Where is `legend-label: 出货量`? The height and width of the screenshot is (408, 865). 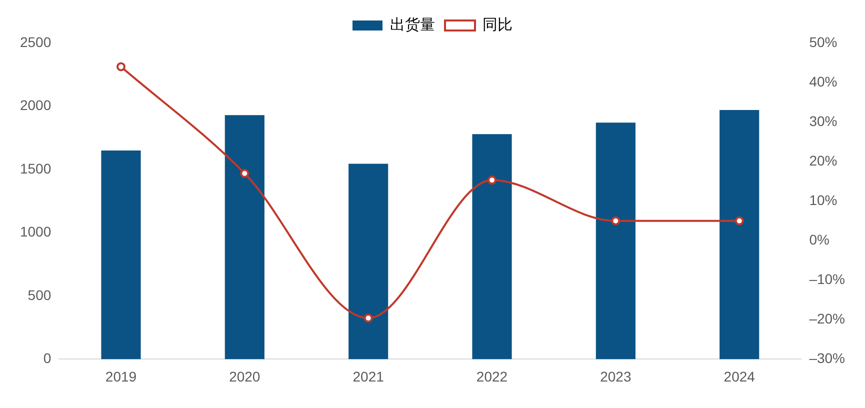
legend-label: 出货量 is located at coordinates (412, 25).